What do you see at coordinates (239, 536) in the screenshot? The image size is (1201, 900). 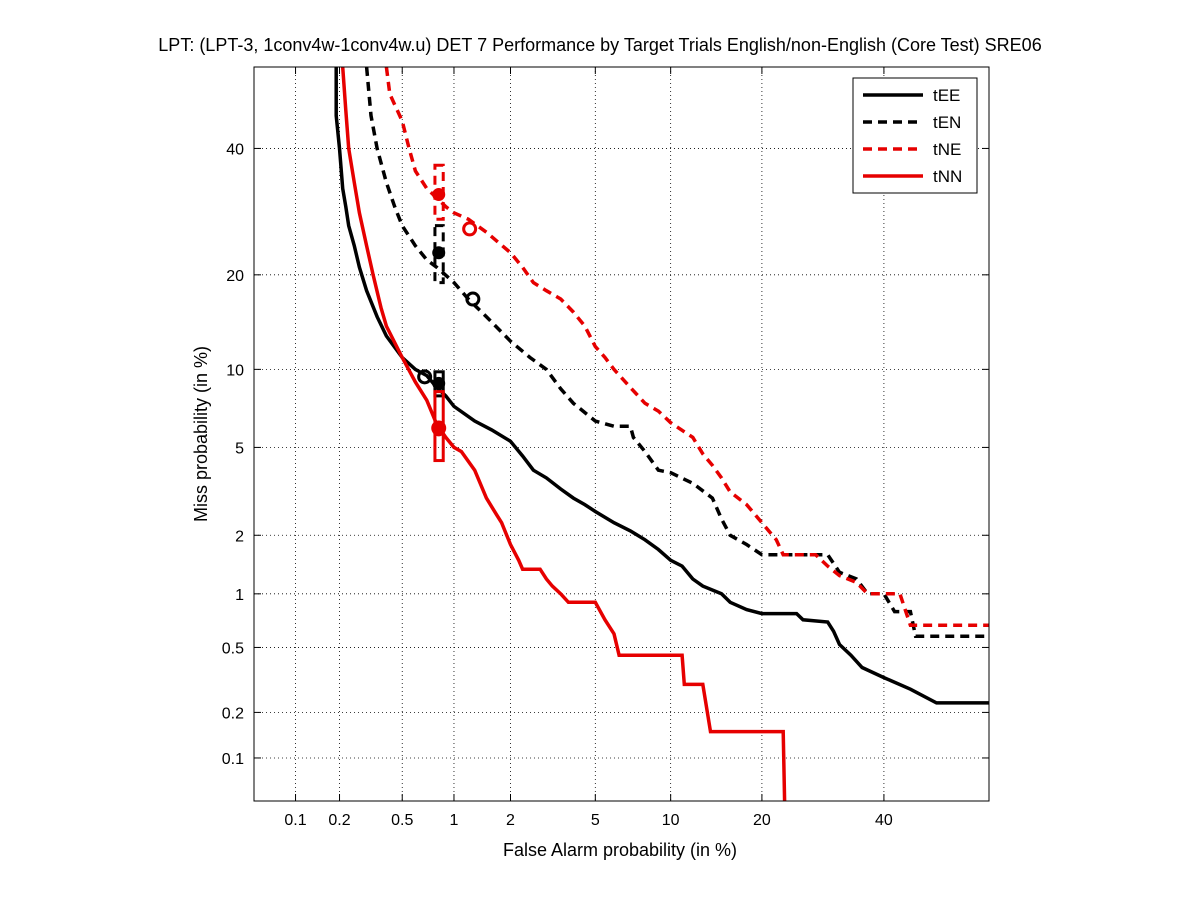 I see `y-tick-label: 2` at bounding box center [239, 536].